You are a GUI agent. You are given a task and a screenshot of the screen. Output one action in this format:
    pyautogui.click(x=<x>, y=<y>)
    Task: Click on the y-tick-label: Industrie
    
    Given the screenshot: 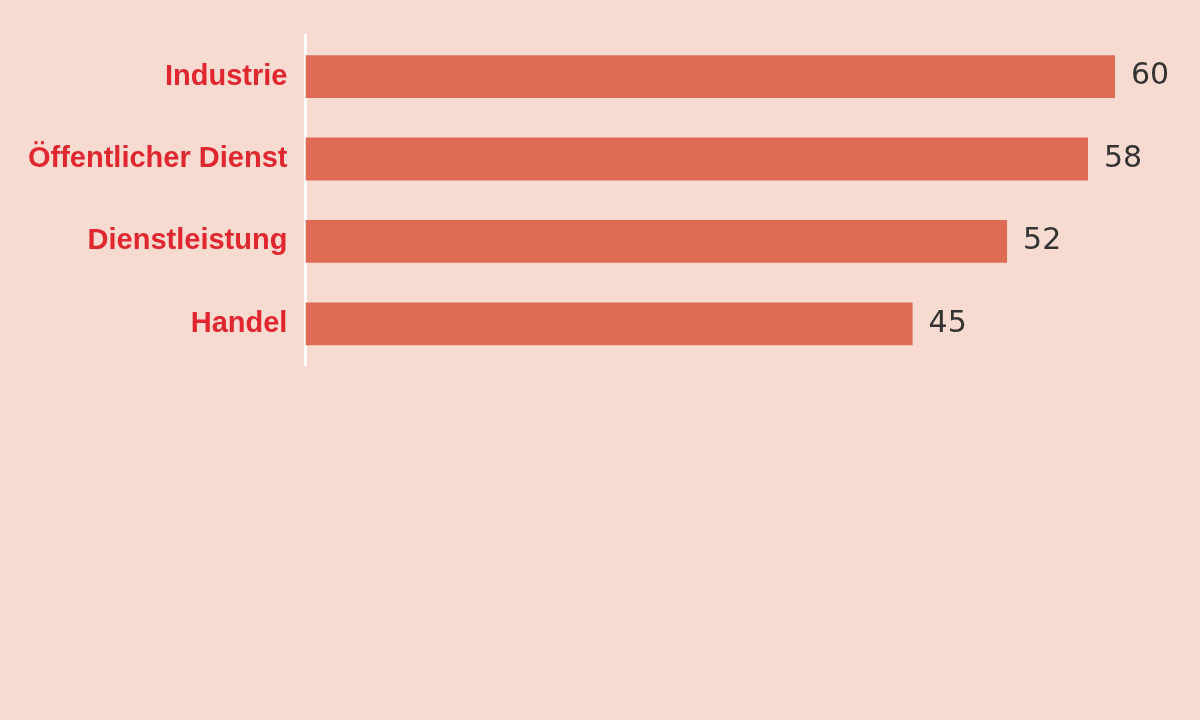 What is the action you would take?
    pyautogui.click(x=226, y=74)
    